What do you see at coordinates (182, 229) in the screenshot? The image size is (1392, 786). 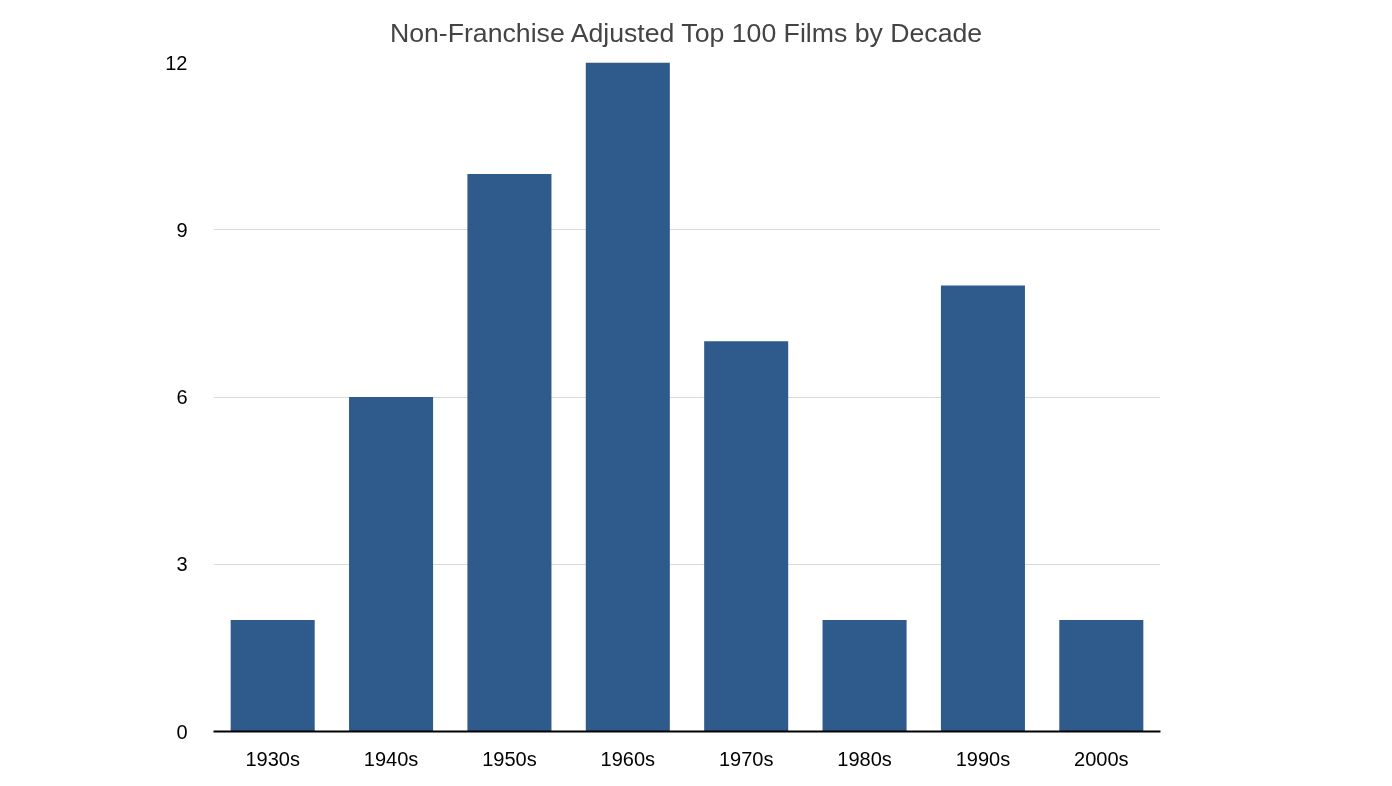 I see `y-tick-label: 9` at bounding box center [182, 229].